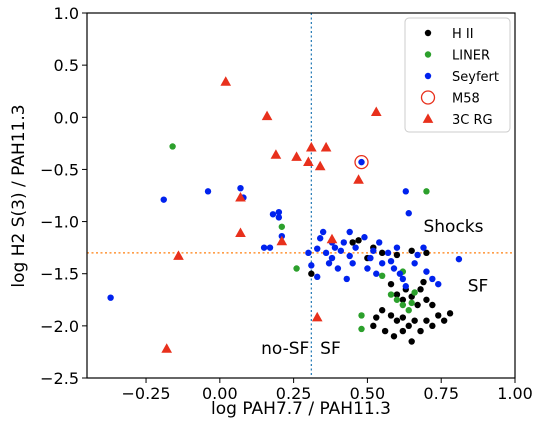 This screenshot has height=426, width=541. I want to click on x-tick-label: 0.00, so click(220, 393).